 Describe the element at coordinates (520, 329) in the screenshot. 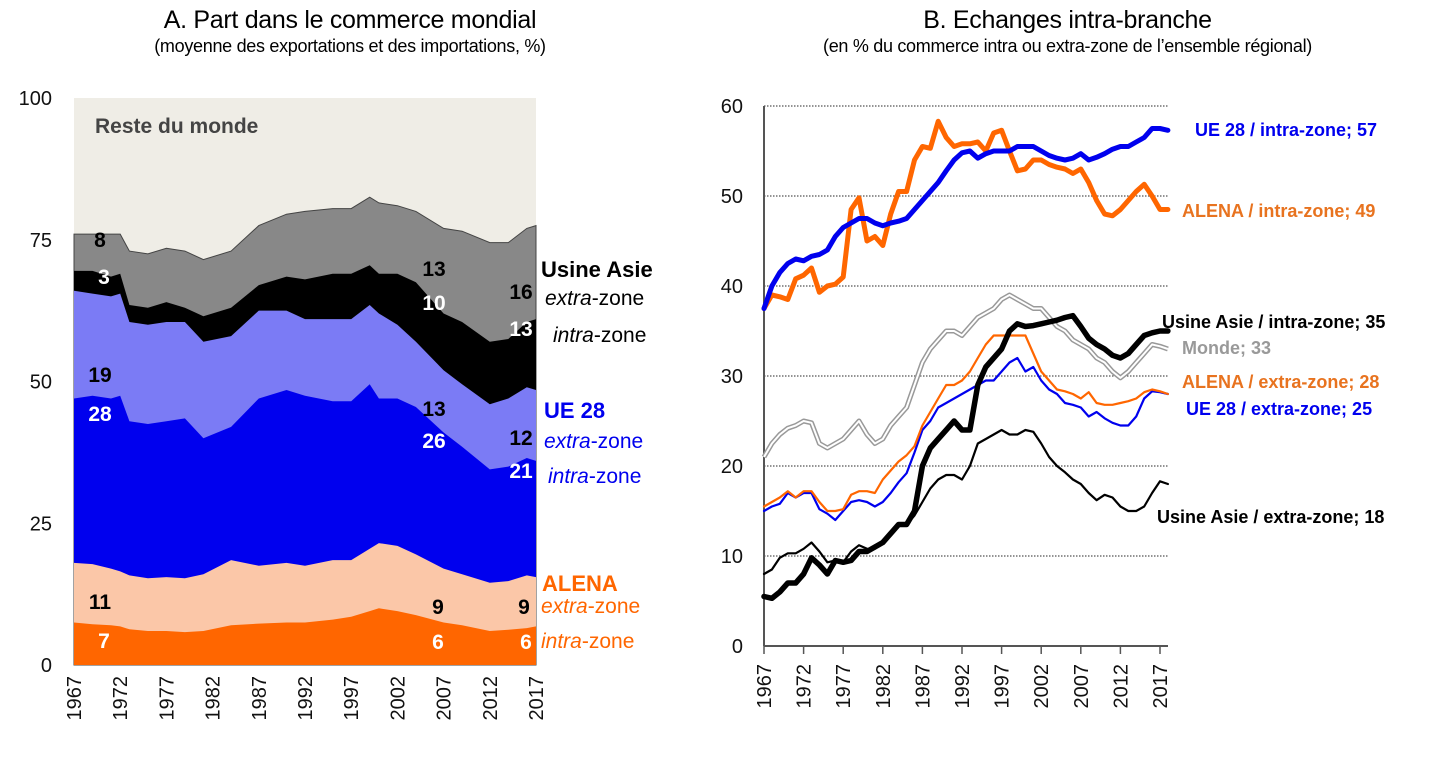

I see `data-label-asie-intra-2017: 13` at that location.